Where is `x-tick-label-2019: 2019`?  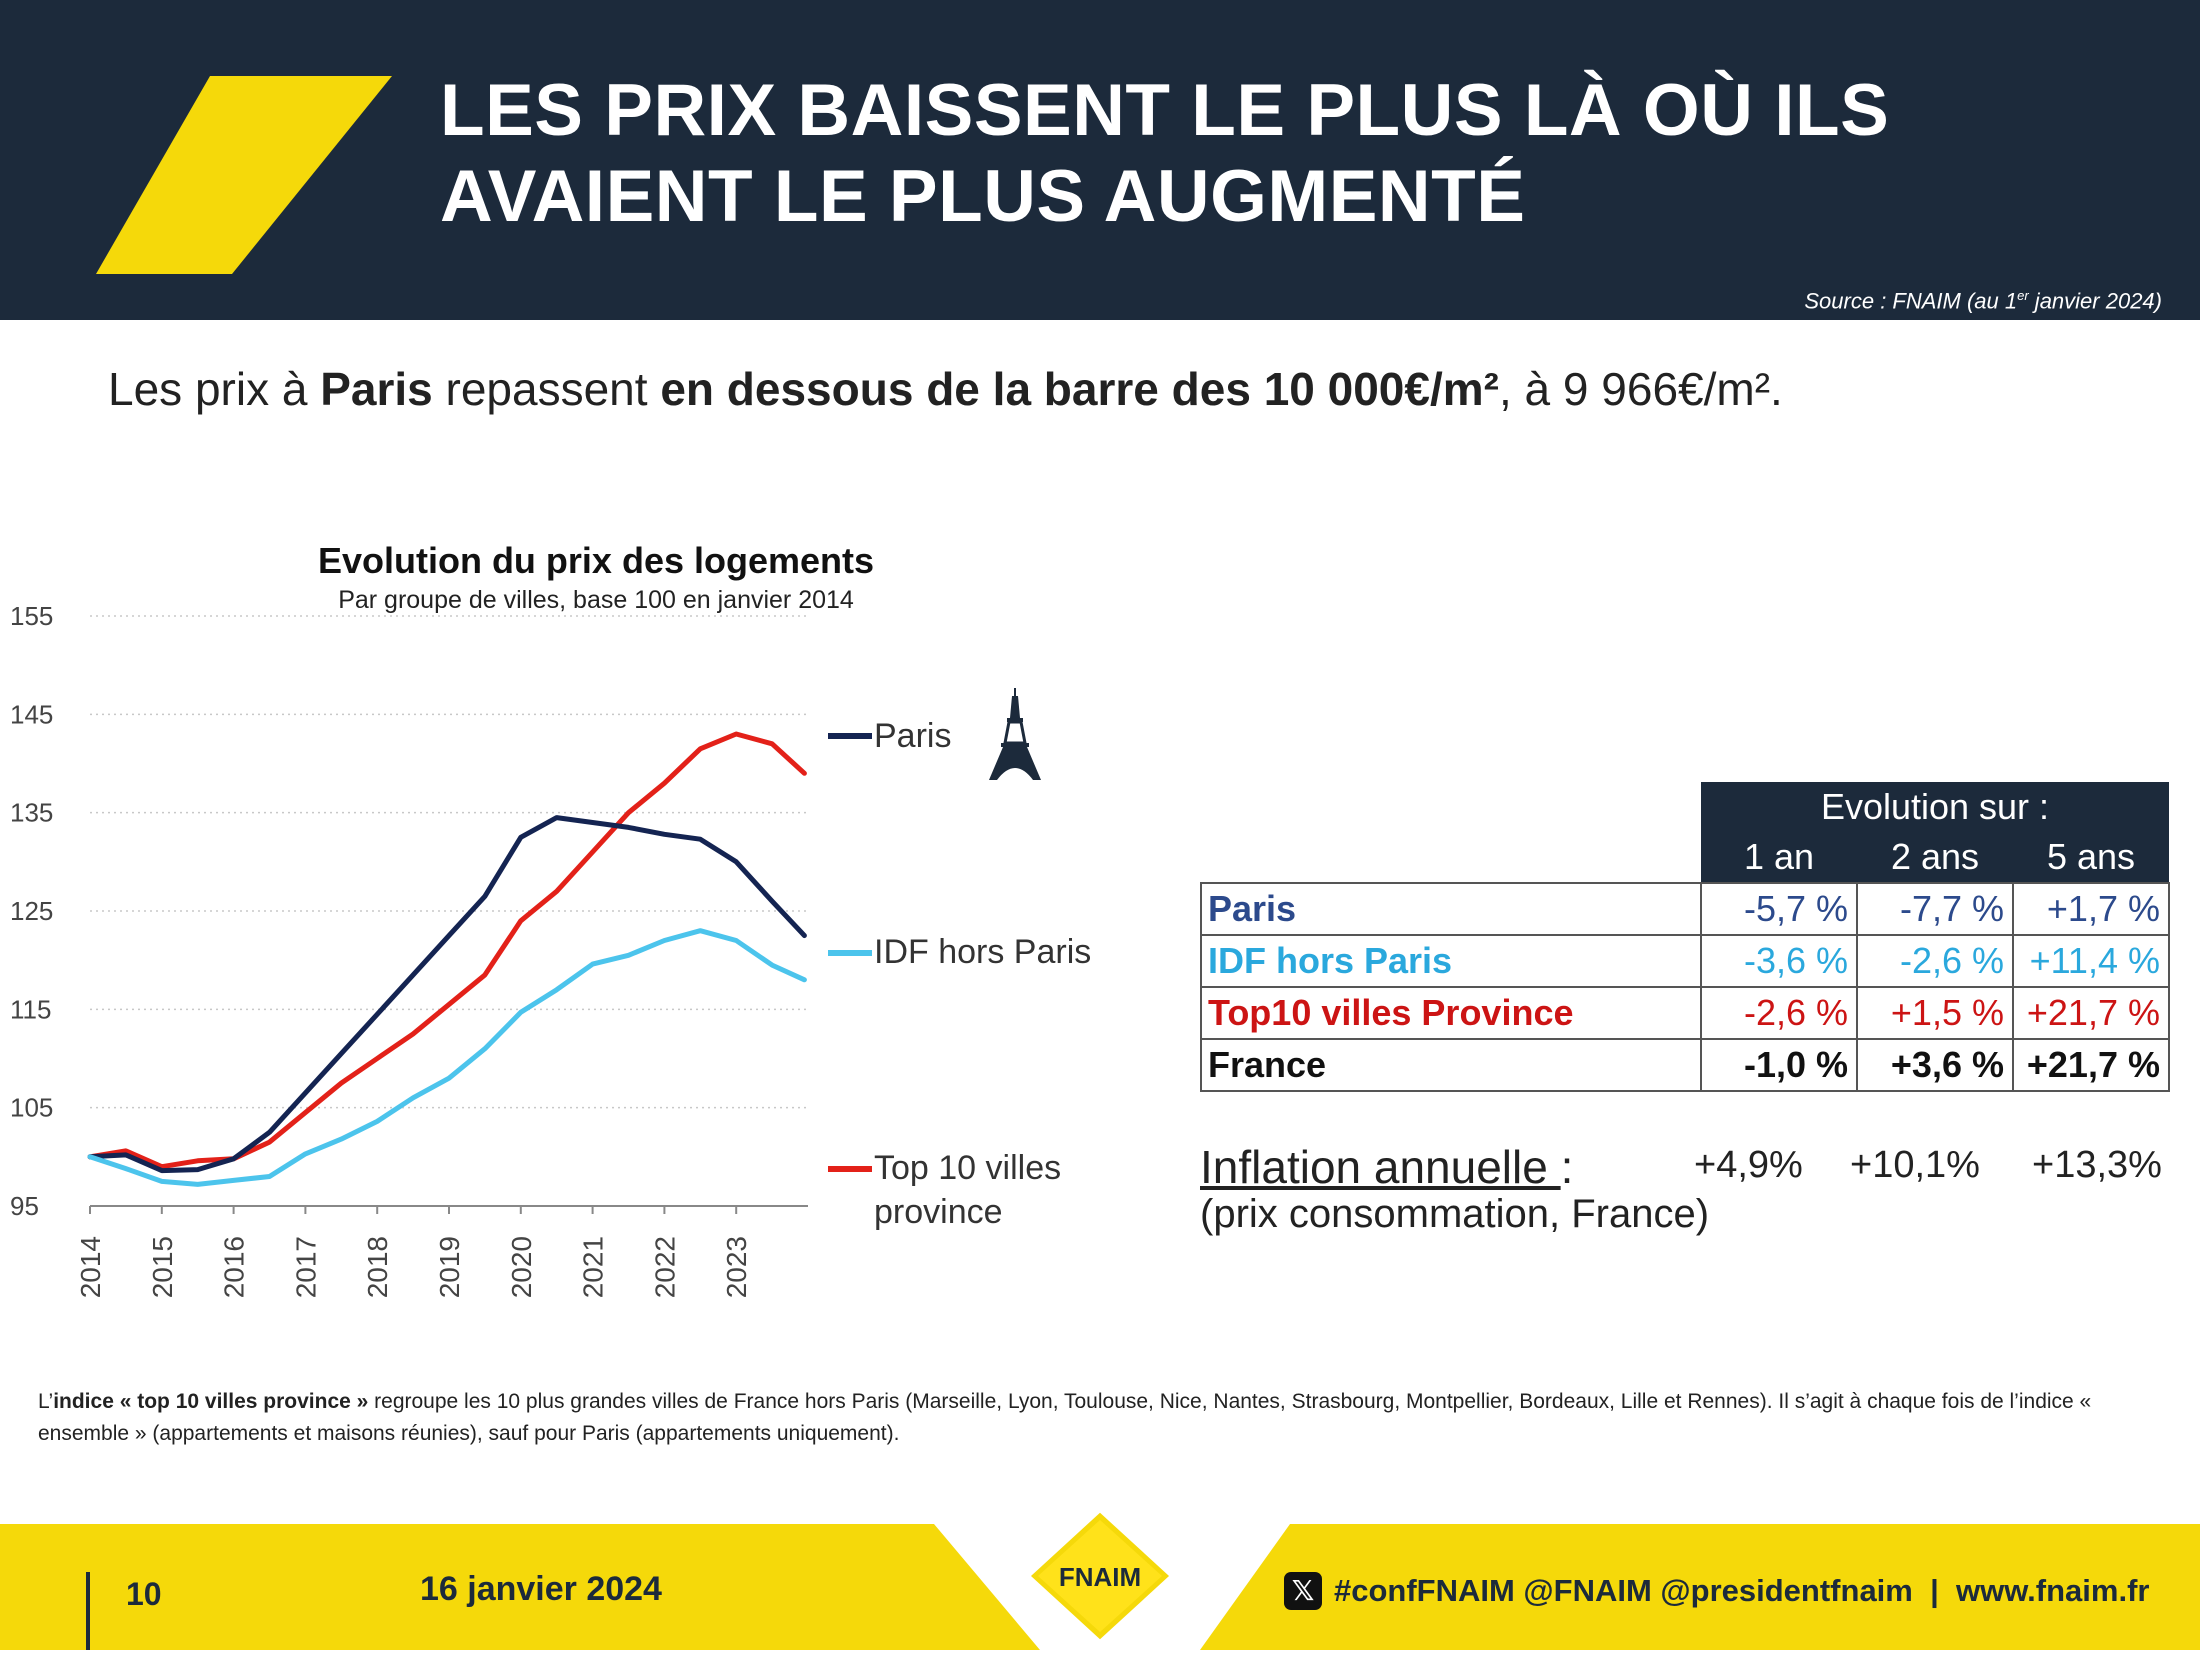
x-tick-label-2019: 2019 is located at coordinates (449, 1267).